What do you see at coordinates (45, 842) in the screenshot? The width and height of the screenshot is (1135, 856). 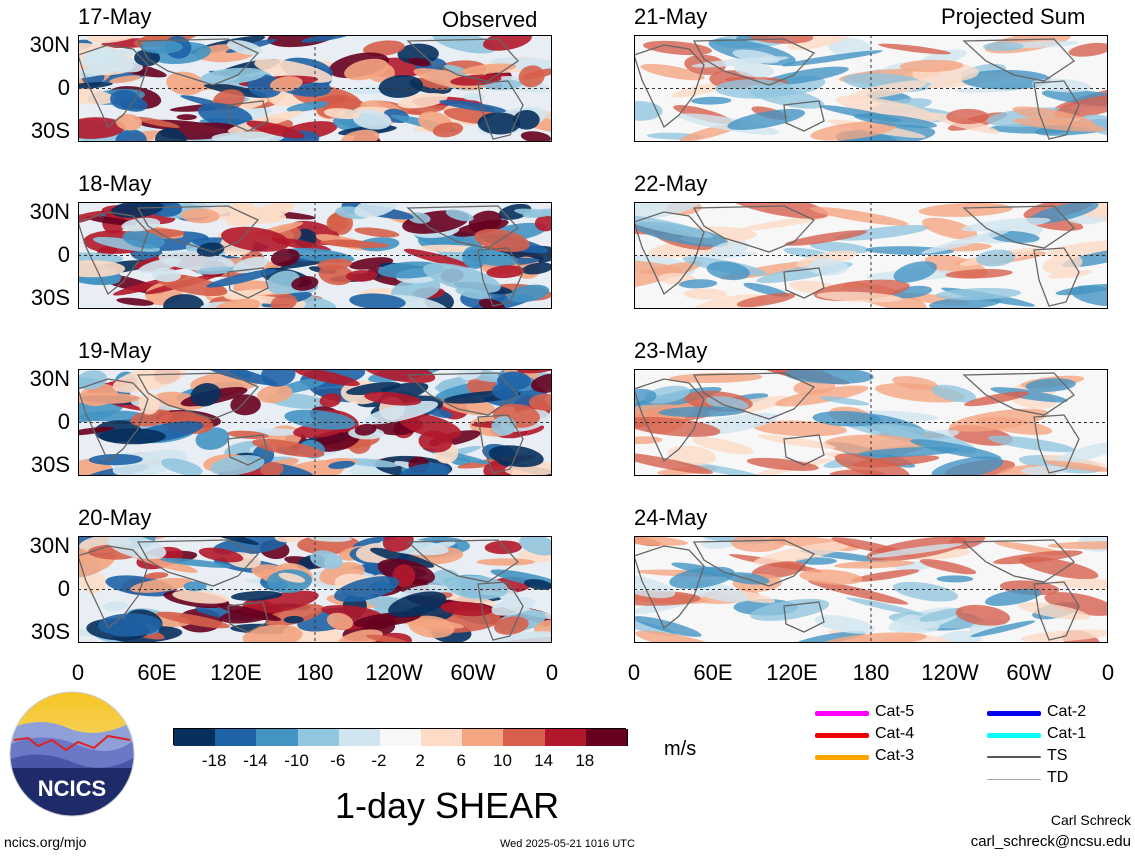 I see `footer-url: ncics.org/mjo` at bounding box center [45, 842].